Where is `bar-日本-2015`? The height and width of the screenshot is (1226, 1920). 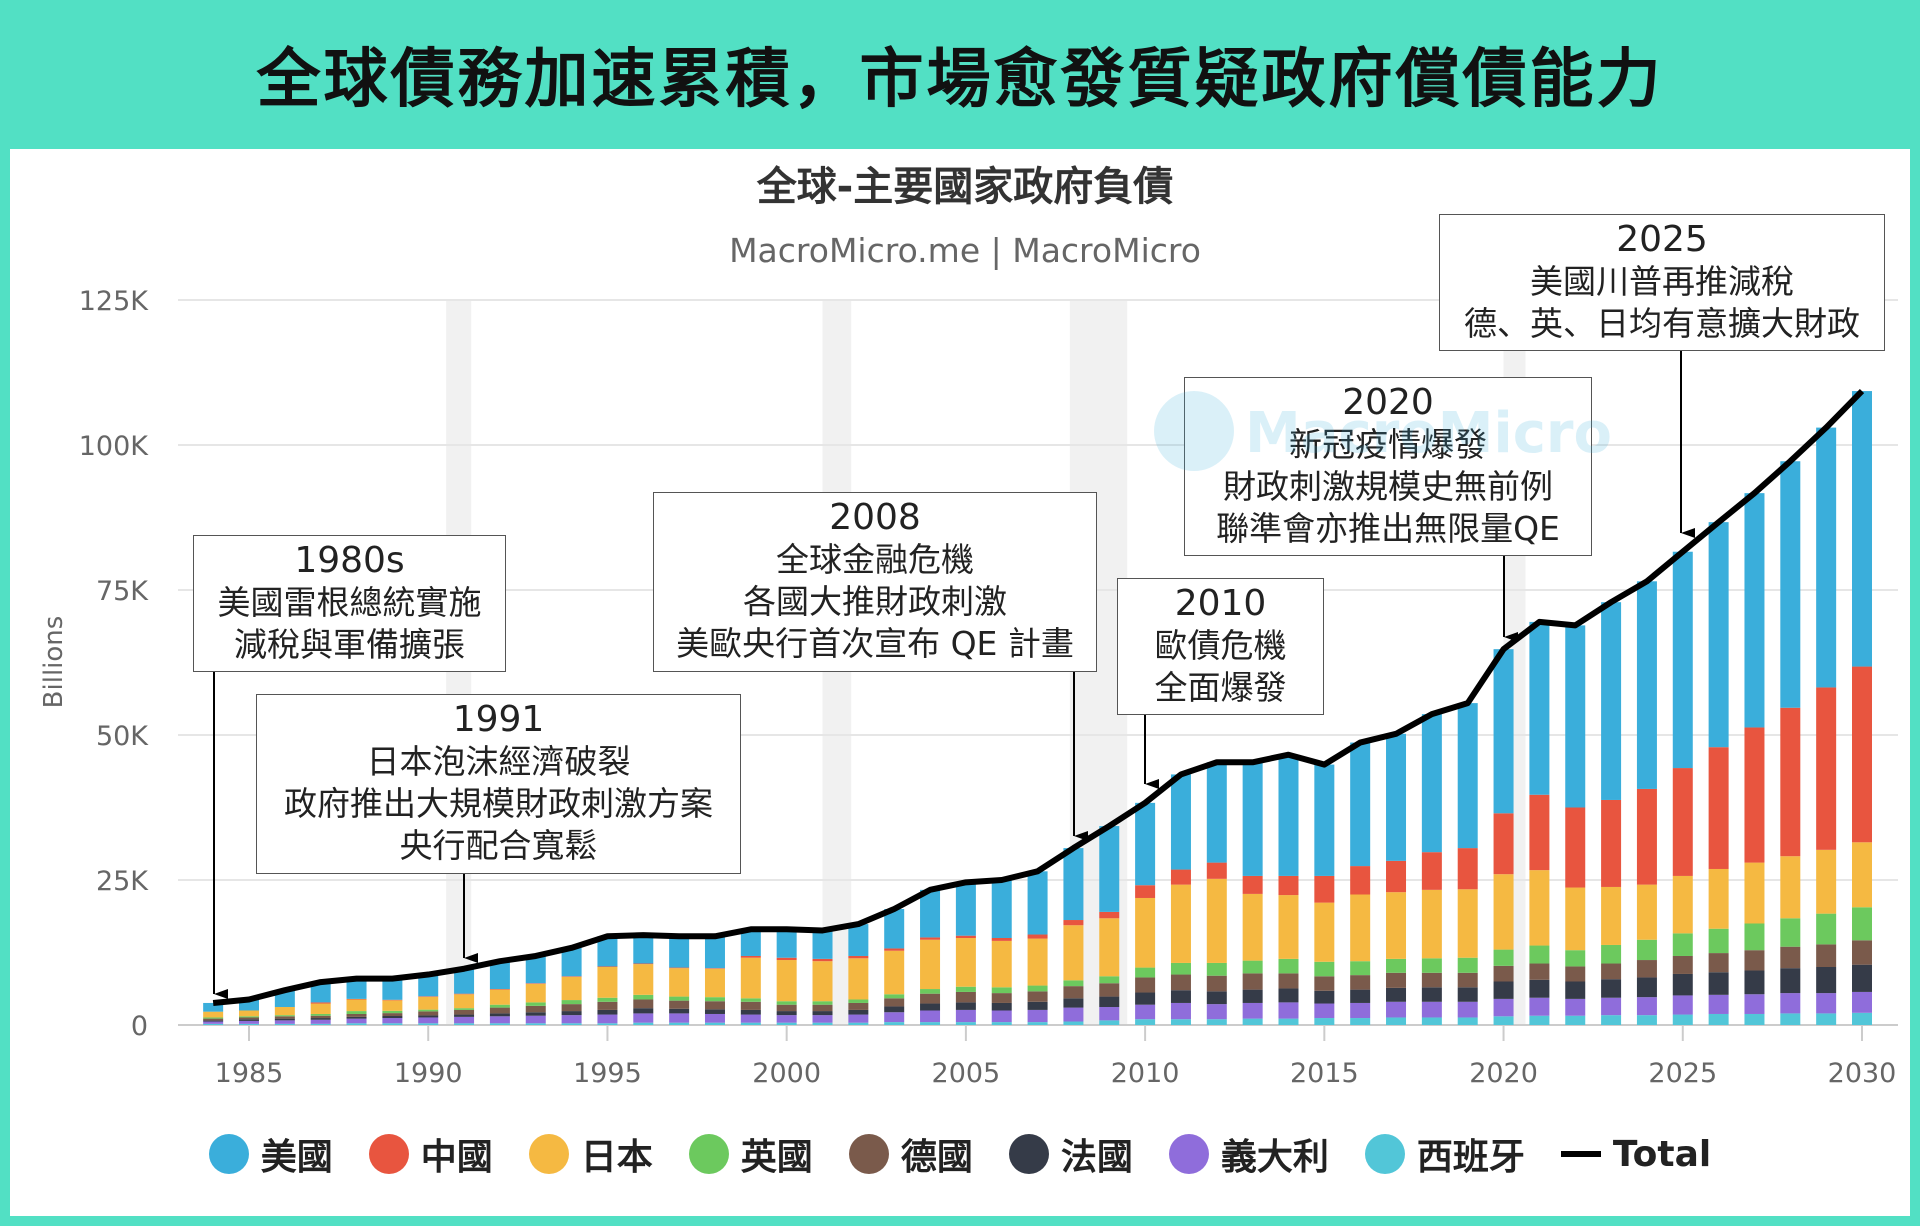 bar-日本-2015 is located at coordinates (1324, 932).